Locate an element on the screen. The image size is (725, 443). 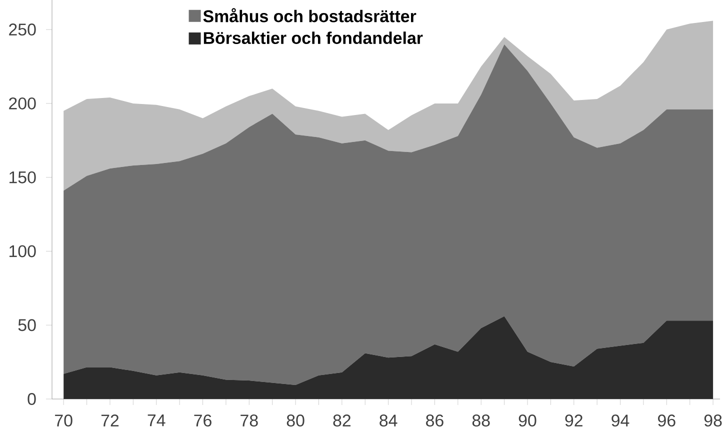
y-tick-label: 50 is located at coordinates (27, 325).